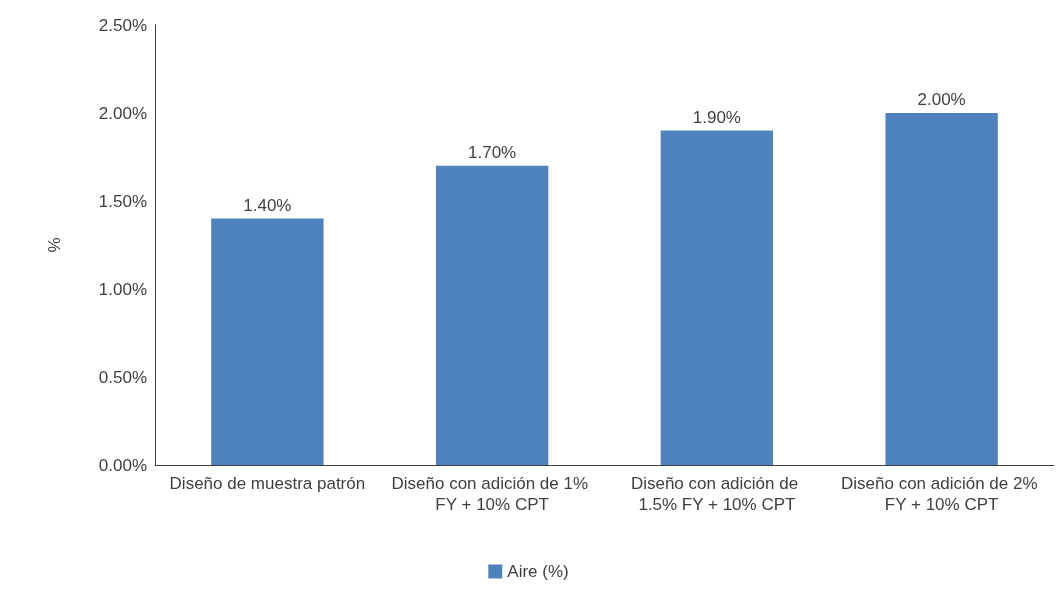  What do you see at coordinates (492, 494) in the screenshot?
I see `x-tick-label: Diseño con adición de 1% FY + 10% CPT` at bounding box center [492, 494].